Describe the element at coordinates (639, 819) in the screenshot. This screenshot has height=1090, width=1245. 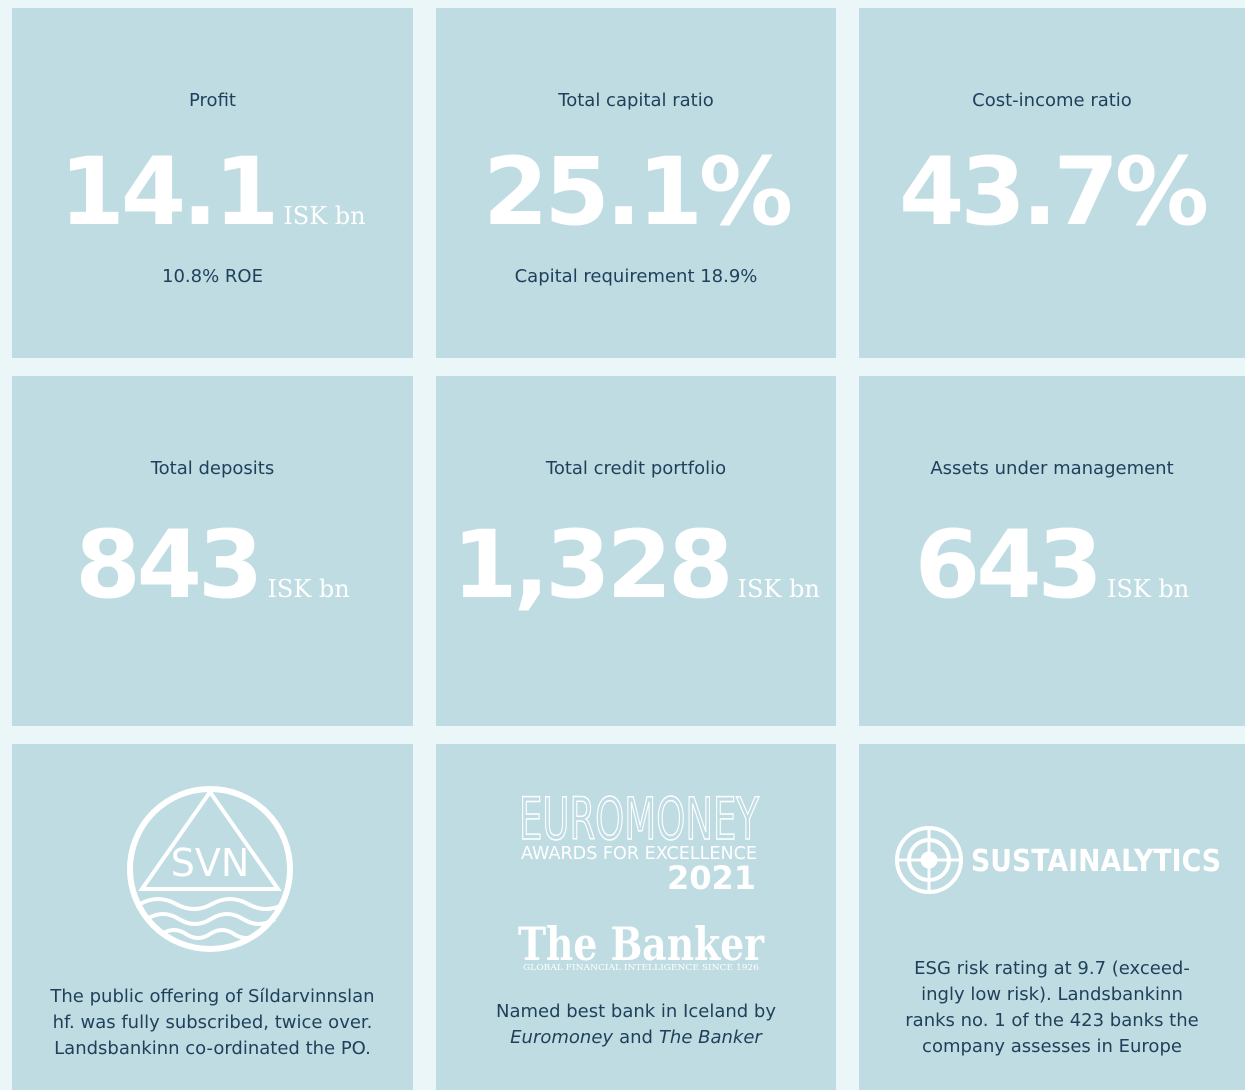
I see `euromoney: EUROMONEY` at that location.